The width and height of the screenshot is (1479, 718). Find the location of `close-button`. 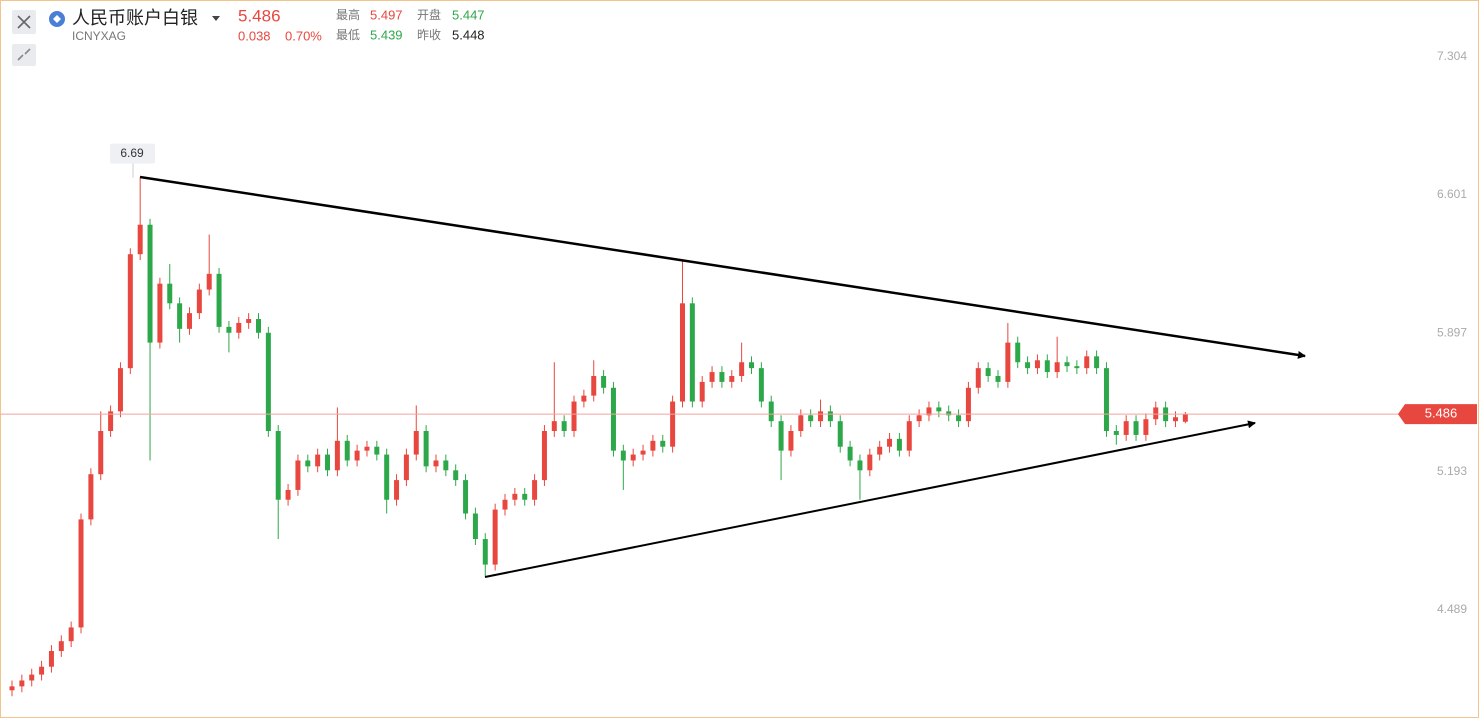

close-button is located at coordinates (24, 22).